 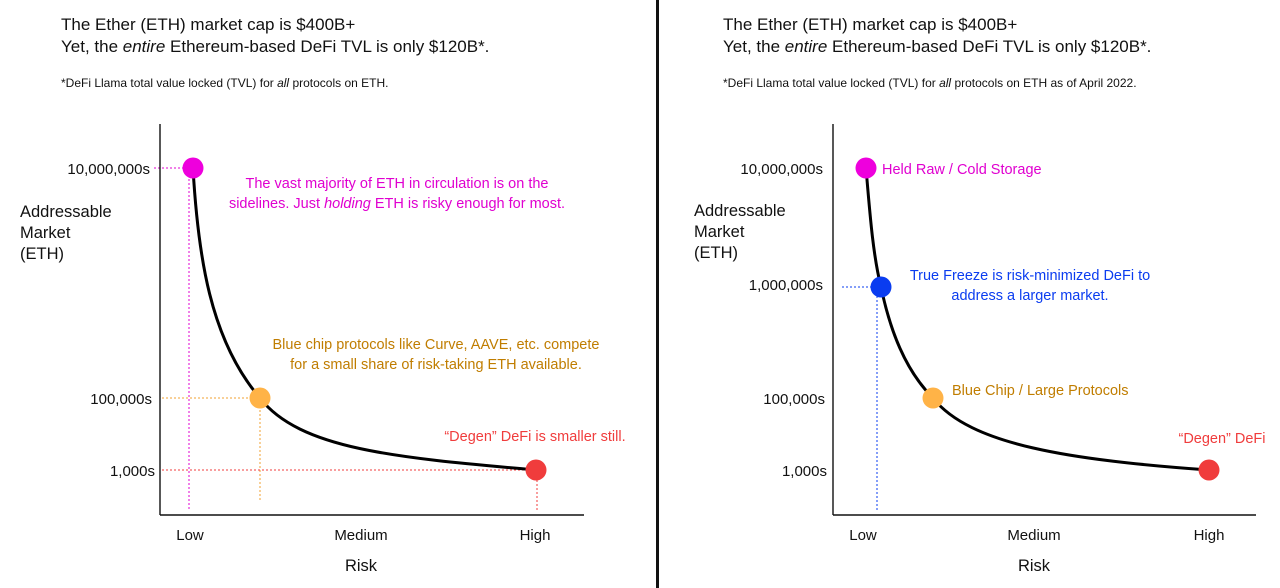 I want to click on text-span: True Freeze is risk-minimized DeFi to, so click(x=1030, y=276).